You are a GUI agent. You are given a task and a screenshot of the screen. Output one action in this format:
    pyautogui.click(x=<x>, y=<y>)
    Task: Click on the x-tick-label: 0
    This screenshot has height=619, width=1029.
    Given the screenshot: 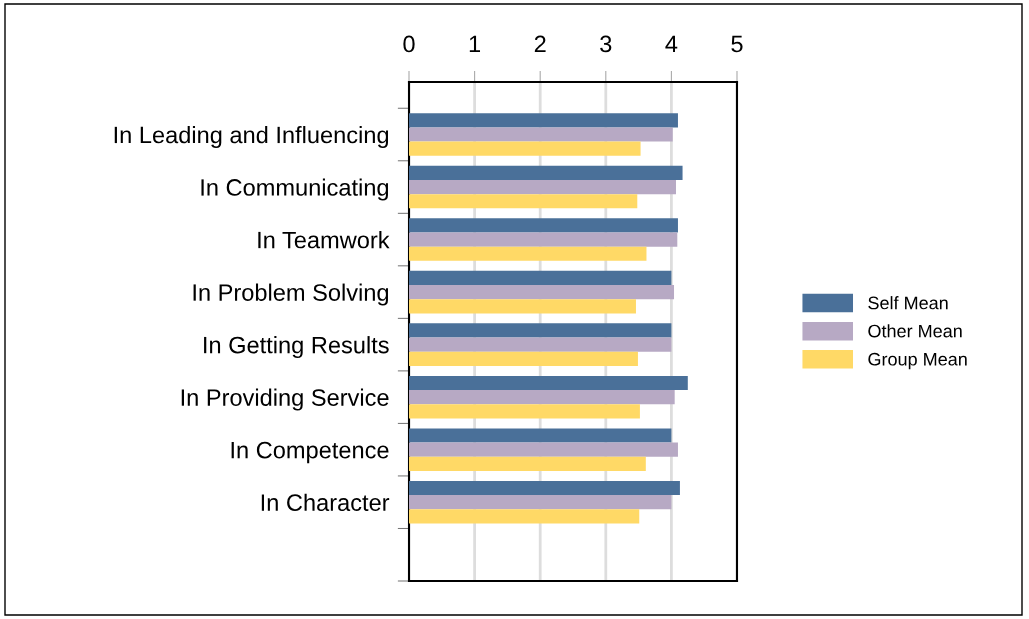 What is the action you would take?
    pyautogui.click(x=409, y=44)
    